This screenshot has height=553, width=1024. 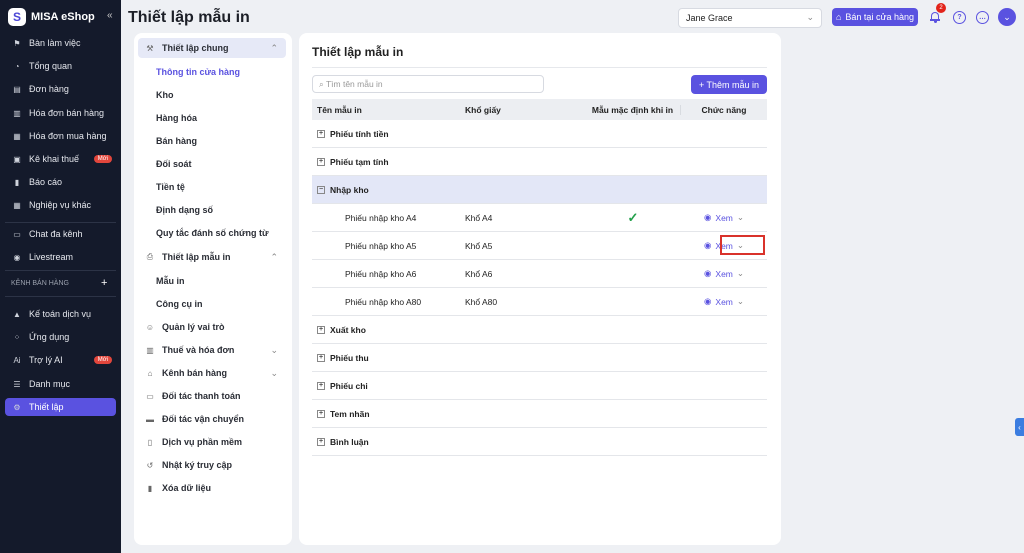 I want to click on help-icon: ?, so click(x=959, y=17).